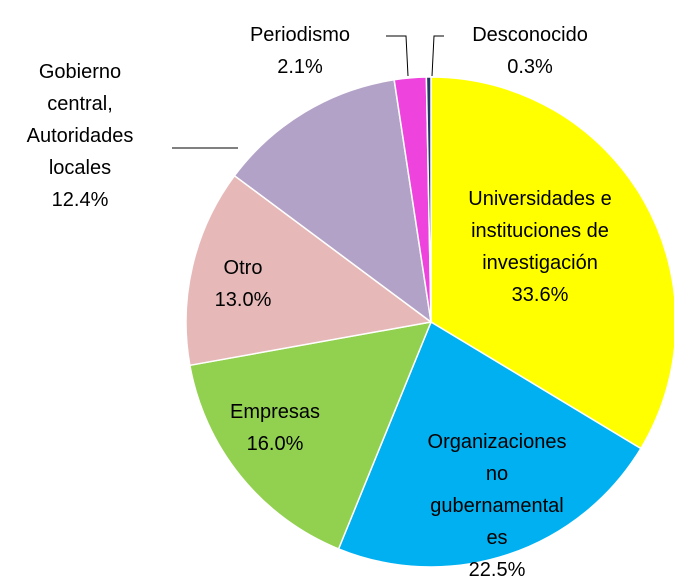 Image resolution: width=674 pixels, height=588 pixels. I want to click on value-label: 33.6%, so click(540, 295).